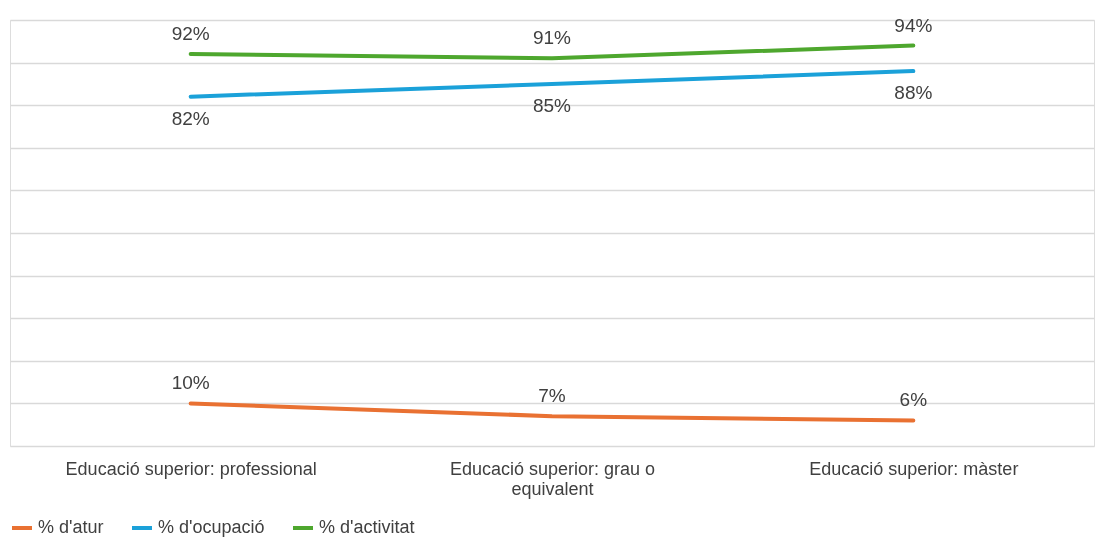  I want to click on data-label: 6%, so click(913, 400).